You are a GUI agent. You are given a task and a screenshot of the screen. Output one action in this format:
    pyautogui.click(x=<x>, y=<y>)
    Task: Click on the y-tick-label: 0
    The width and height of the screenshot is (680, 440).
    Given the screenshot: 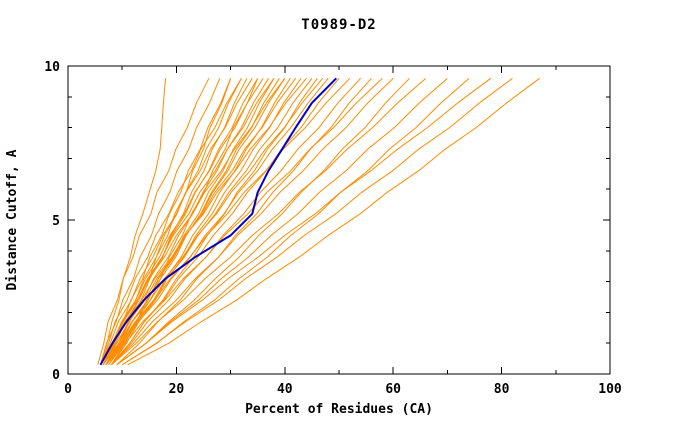 What is the action you would take?
    pyautogui.click(x=56, y=375)
    